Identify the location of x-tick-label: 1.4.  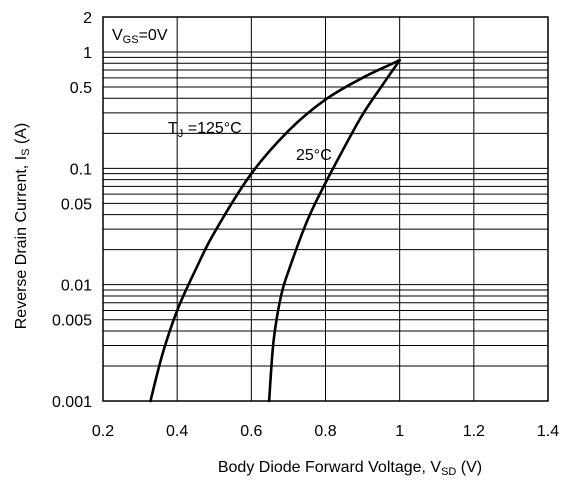
(548, 431).